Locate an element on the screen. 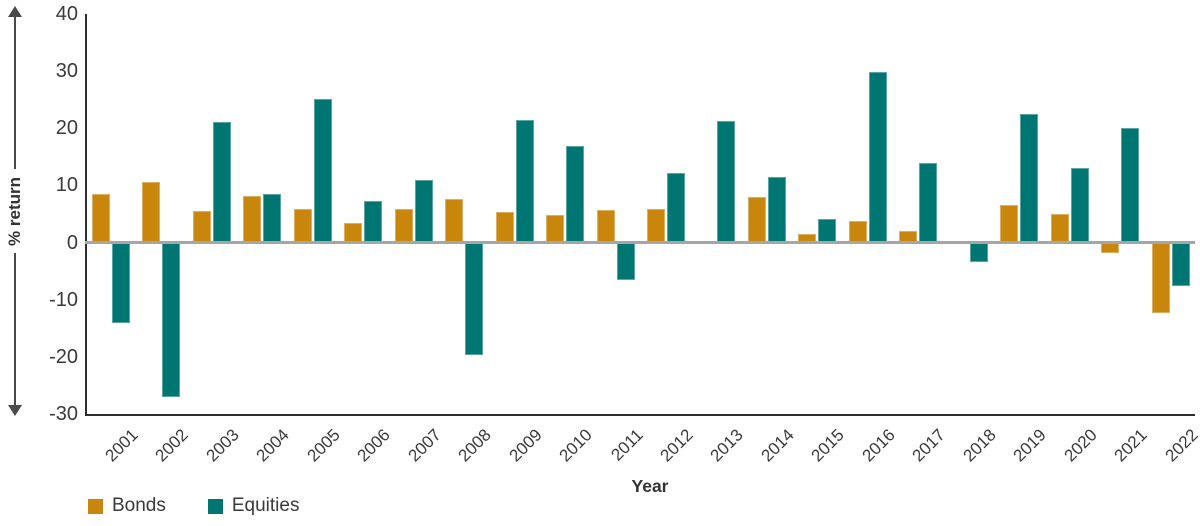 This screenshot has width=1200, height=526. bar-bonds-2010 is located at coordinates (555, 228).